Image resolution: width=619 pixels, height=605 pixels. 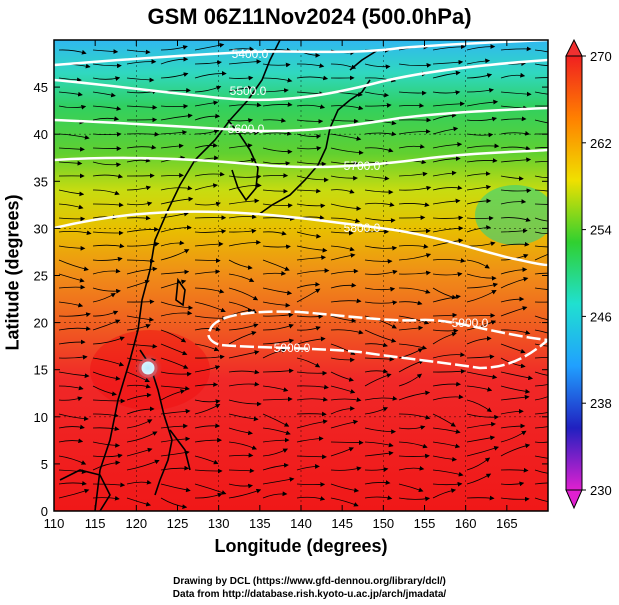 What do you see at coordinates (41, 323) in the screenshot?
I see `y-tick-label: 20` at bounding box center [41, 323].